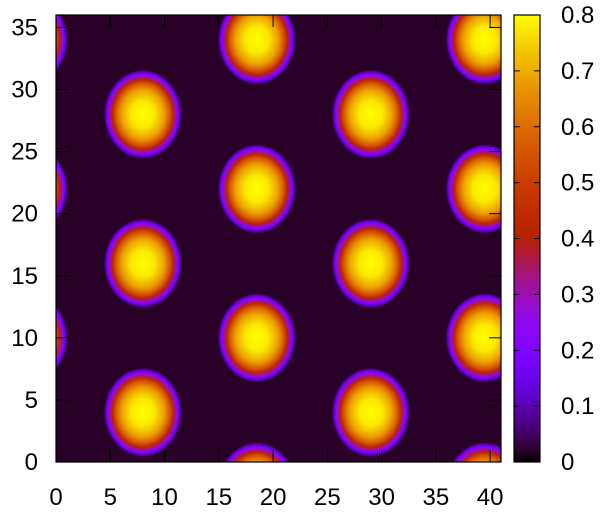  I want to click on colorbar-tick-label: 0.8, so click(577, 15).